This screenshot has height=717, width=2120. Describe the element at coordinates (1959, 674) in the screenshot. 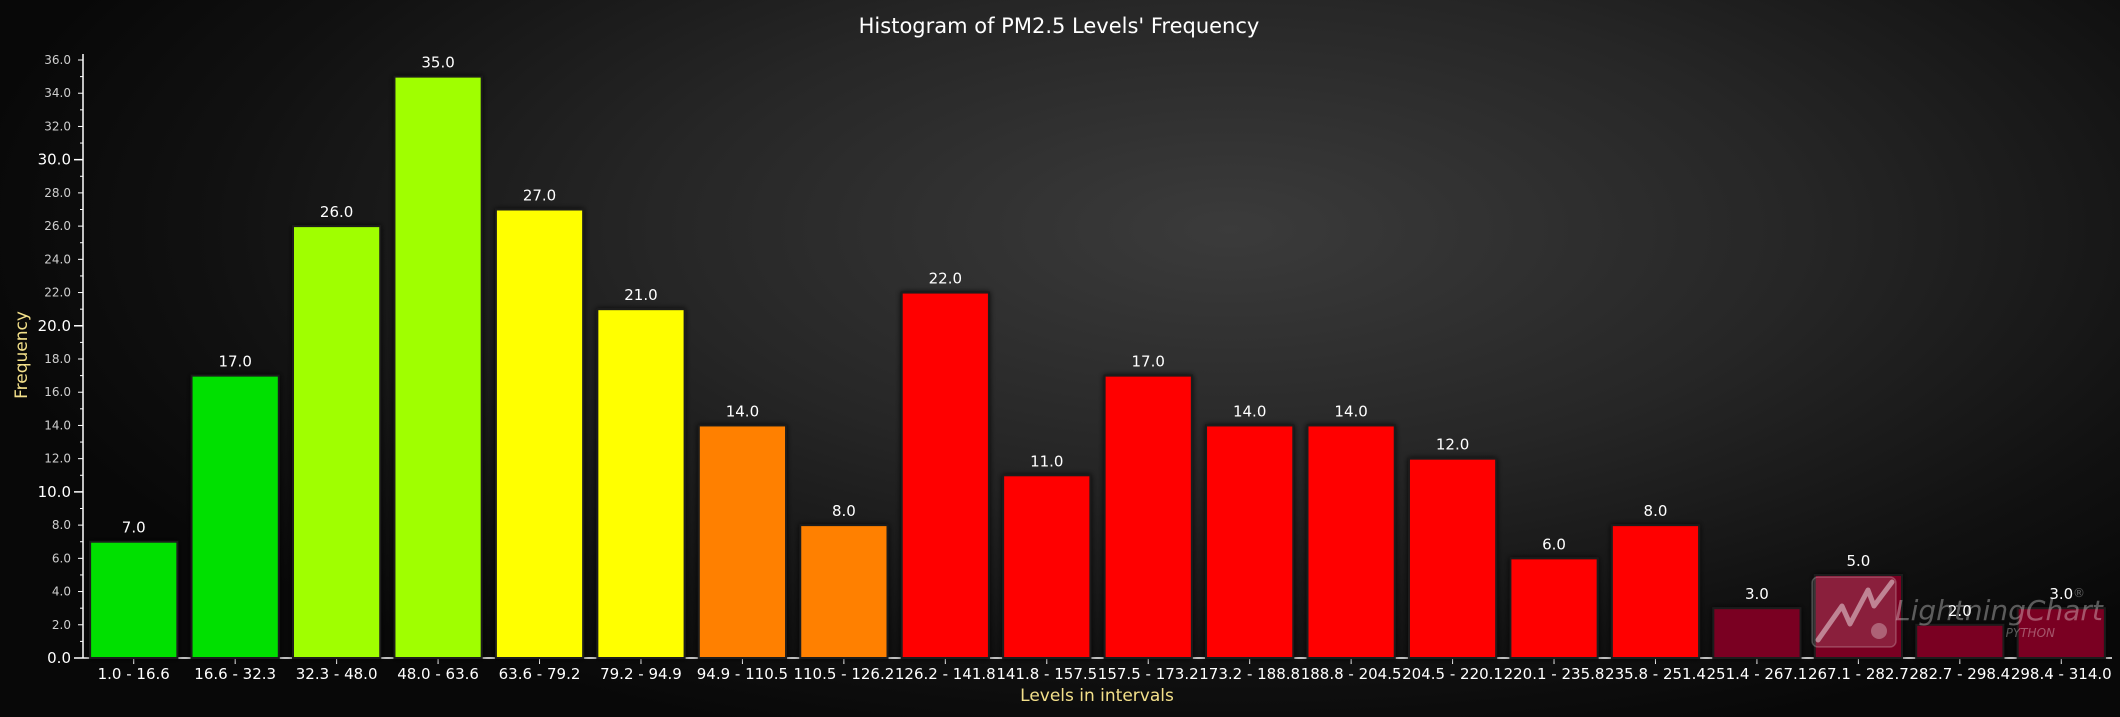

I see `x-tick-label: 282.7 - 298.4` at that location.